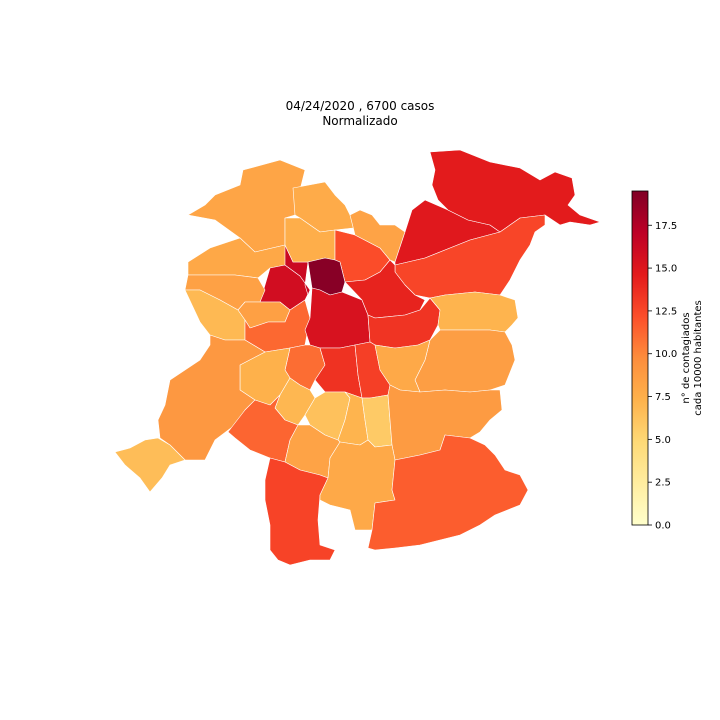  What do you see at coordinates (666, 226) in the screenshot?
I see `colorbar-tick-label: 17.5` at bounding box center [666, 226].